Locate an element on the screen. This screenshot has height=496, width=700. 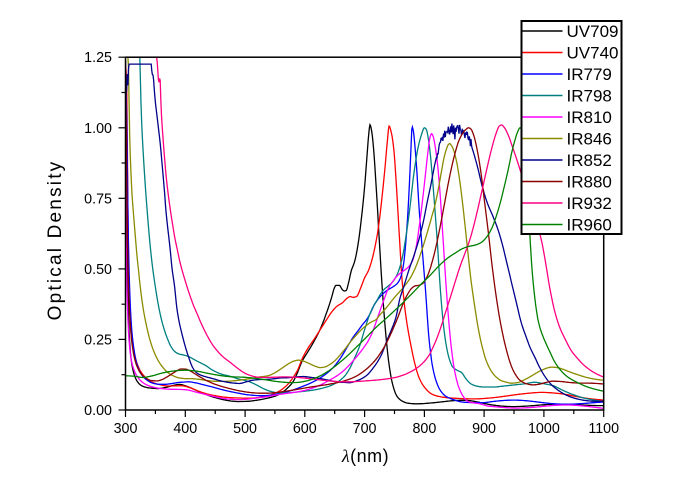
svg-text: UV709 is located at coordinates (593, 31).